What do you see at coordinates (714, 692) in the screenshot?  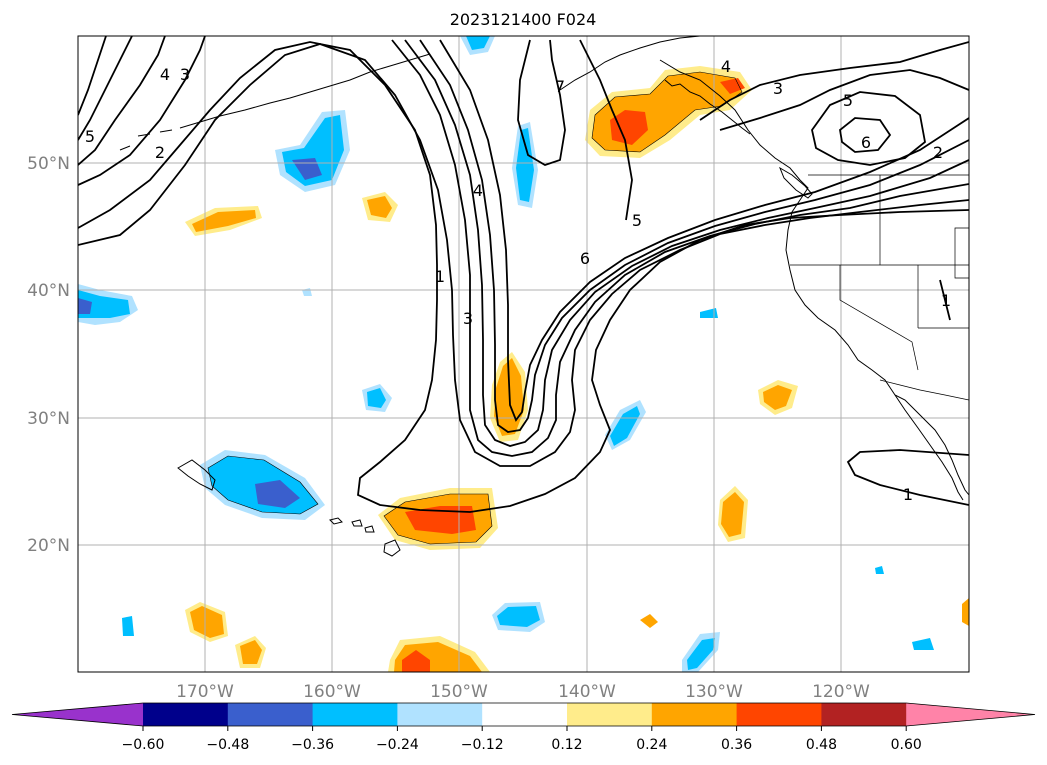 I see `lon-label-130w: 130°W` at bounding box center [714, 692].